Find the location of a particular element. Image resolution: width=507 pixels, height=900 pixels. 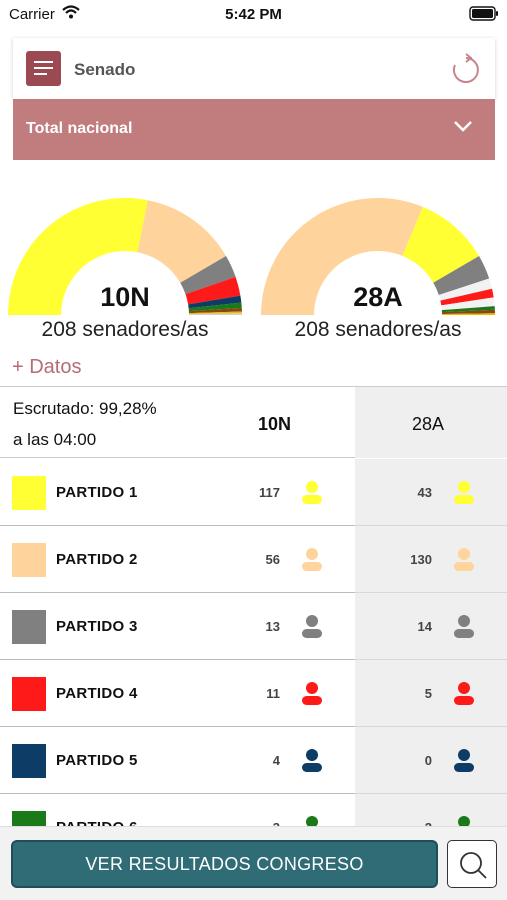

party-name: PARTIDO 6 is located at coordinates (97, 822).